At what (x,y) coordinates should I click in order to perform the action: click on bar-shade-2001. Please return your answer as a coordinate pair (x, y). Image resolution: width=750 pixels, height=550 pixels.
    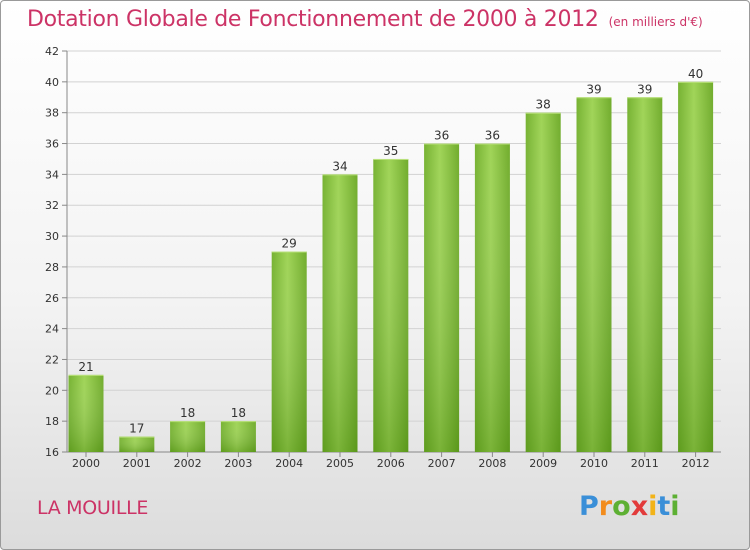
    Looking at the image, I should click on (137, 444).